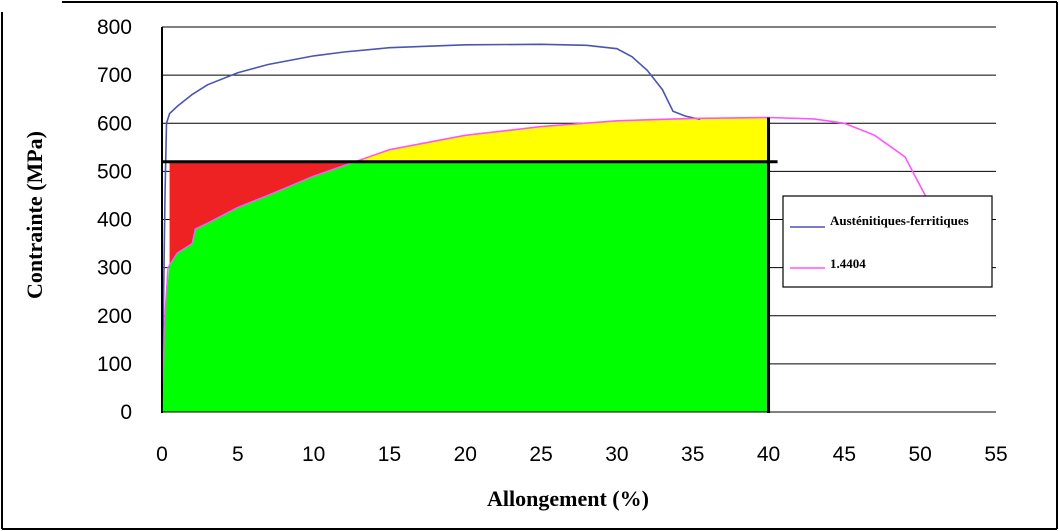 The width and height of the screenshot is (1059, 531). What do you see at coordinates (844, 454) in the screenshot?
I see `x-tick-label: 45` at bounding box center [844, 454].